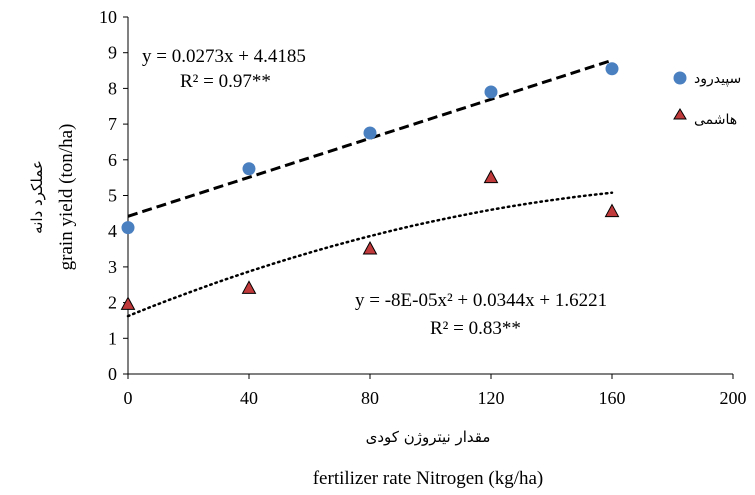 This screenshot has height=495, width=755. Describe the element at coordinates (715, 120) in the screenshot. I see `legend-label-hashemi: هاشمی` at that location.